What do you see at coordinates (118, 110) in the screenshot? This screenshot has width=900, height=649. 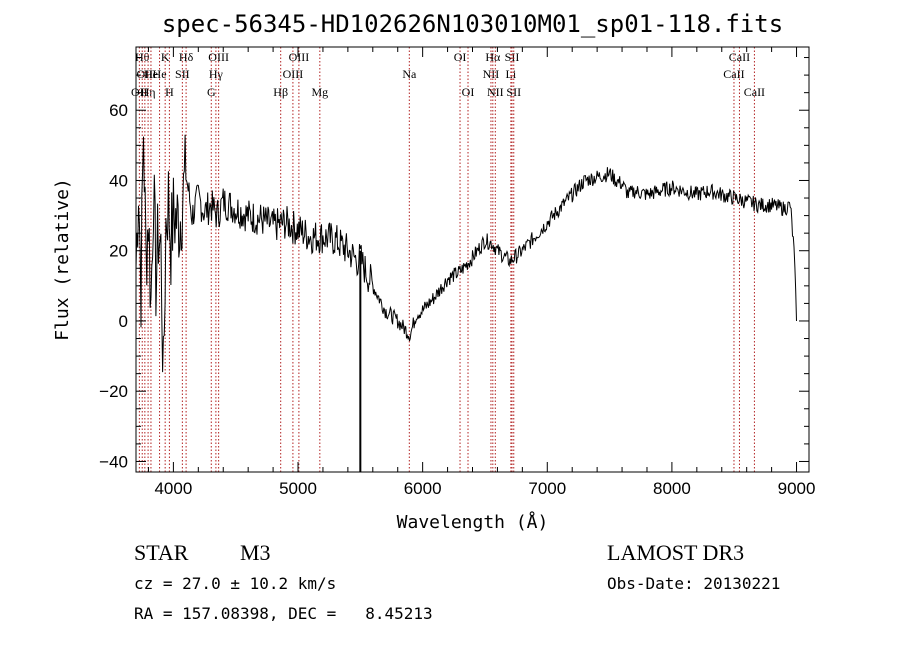 I see `y-tick-label: 60` at bounding box center [118, 110].